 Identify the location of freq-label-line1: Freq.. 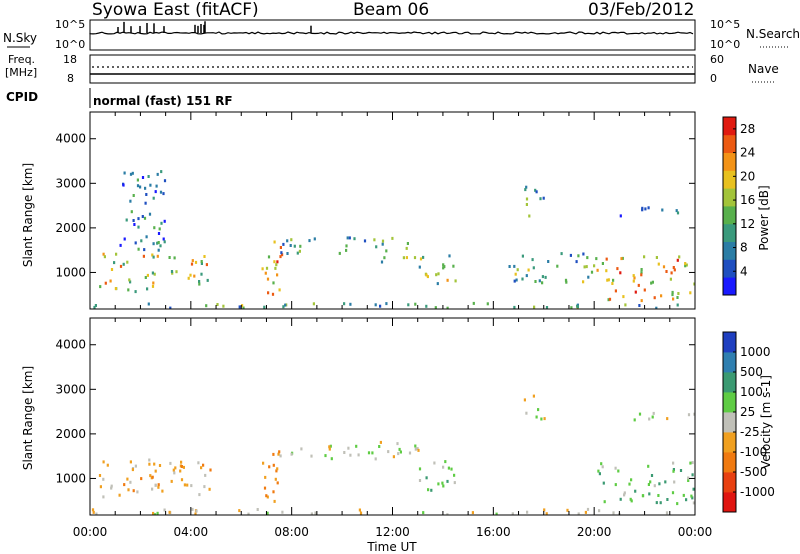
(21, 59).